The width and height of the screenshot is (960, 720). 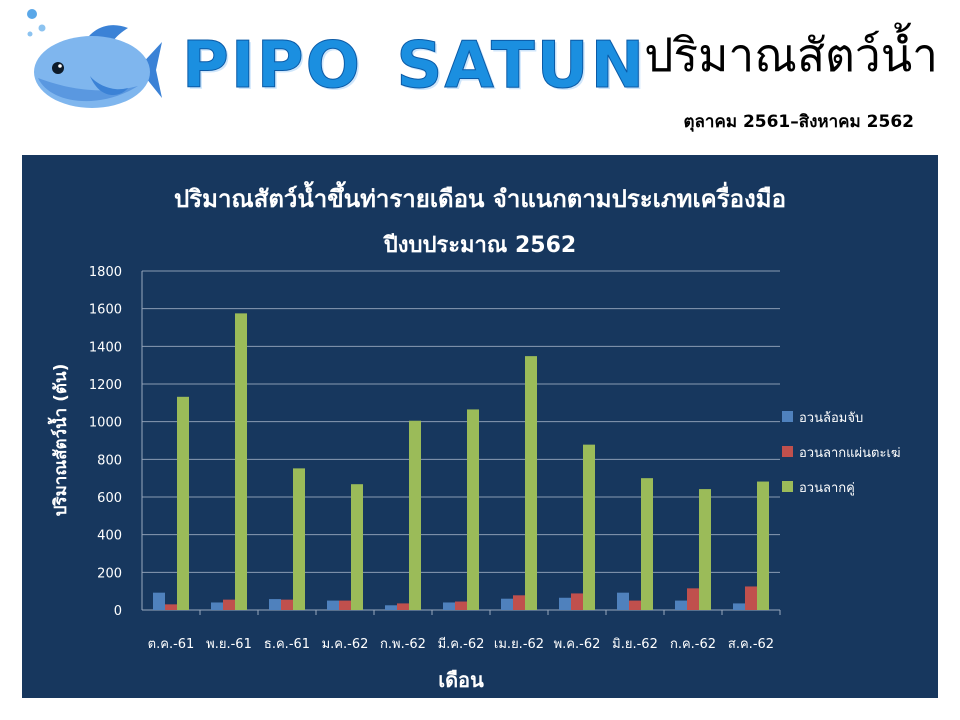 I want to click on y-tick-label: 1000, so click(x=105, y=423).